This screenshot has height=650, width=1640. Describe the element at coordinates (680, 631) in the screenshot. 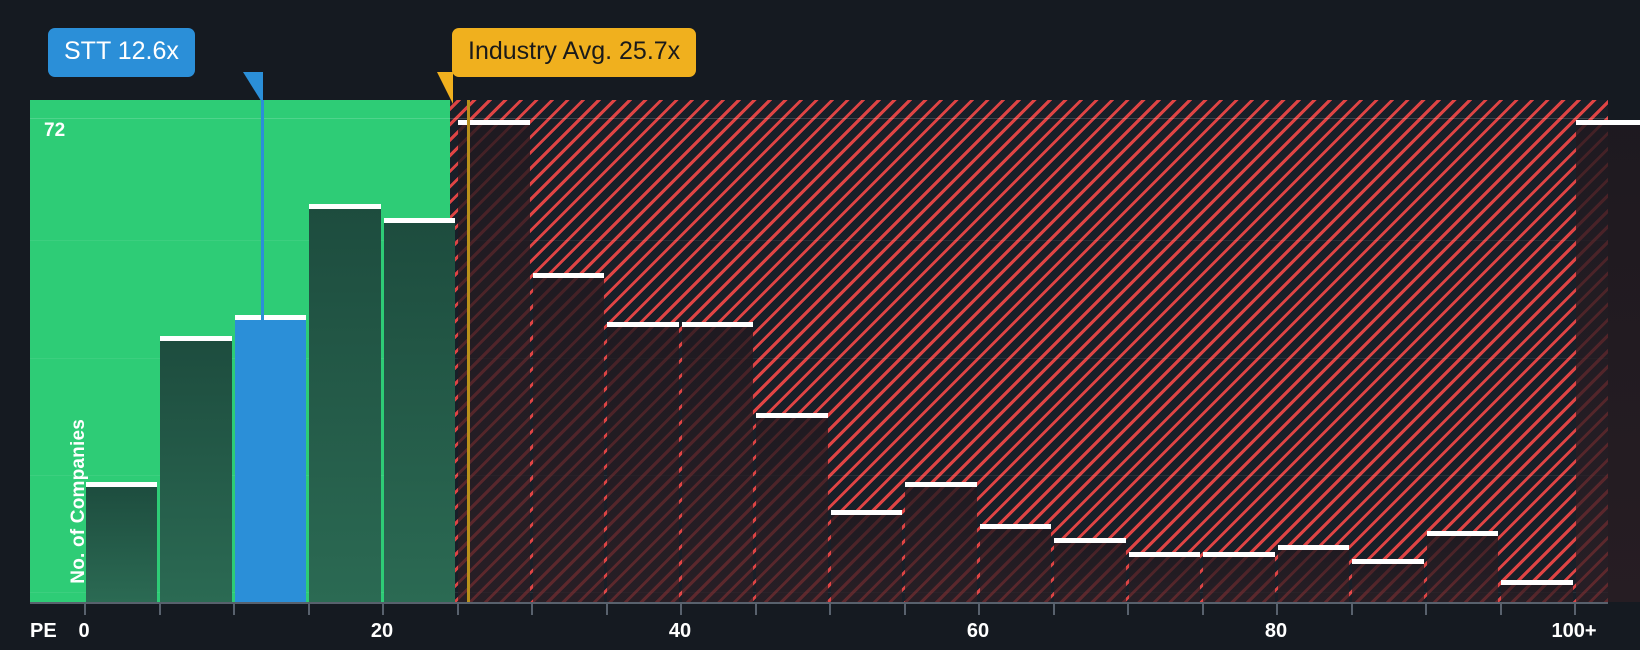

I see `x-tick-label: 40` at that location.